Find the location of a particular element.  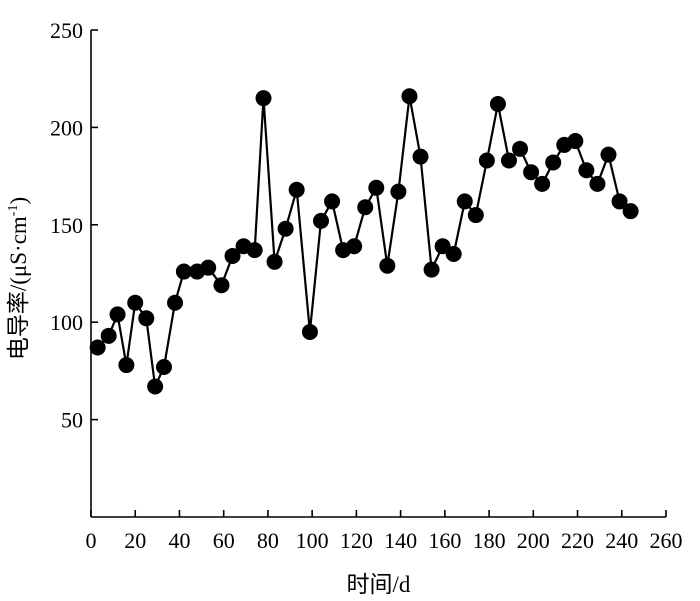

x-tick-label: 60 is located at coordinates (224, 540).